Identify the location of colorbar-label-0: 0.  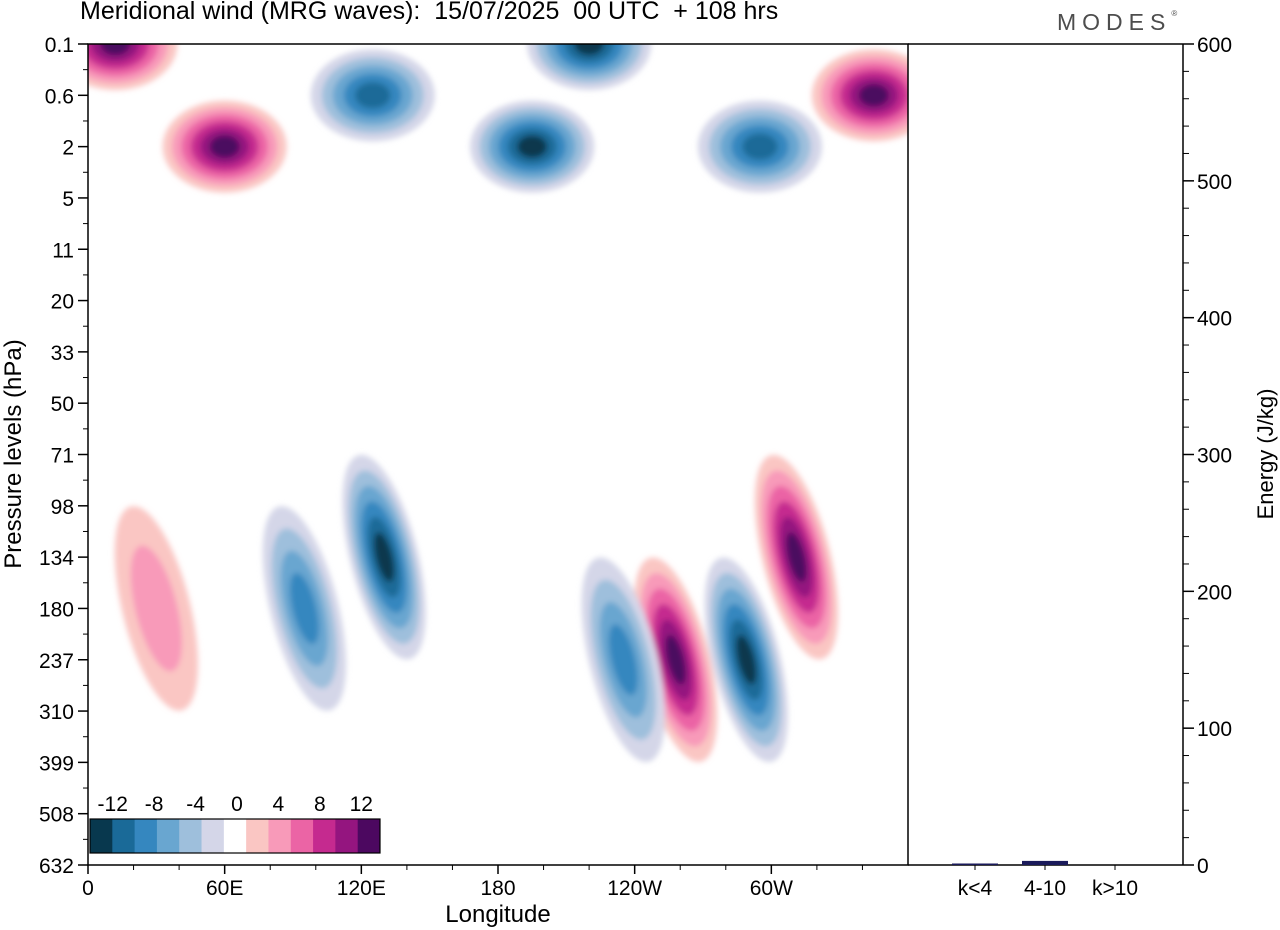
(237, 804).